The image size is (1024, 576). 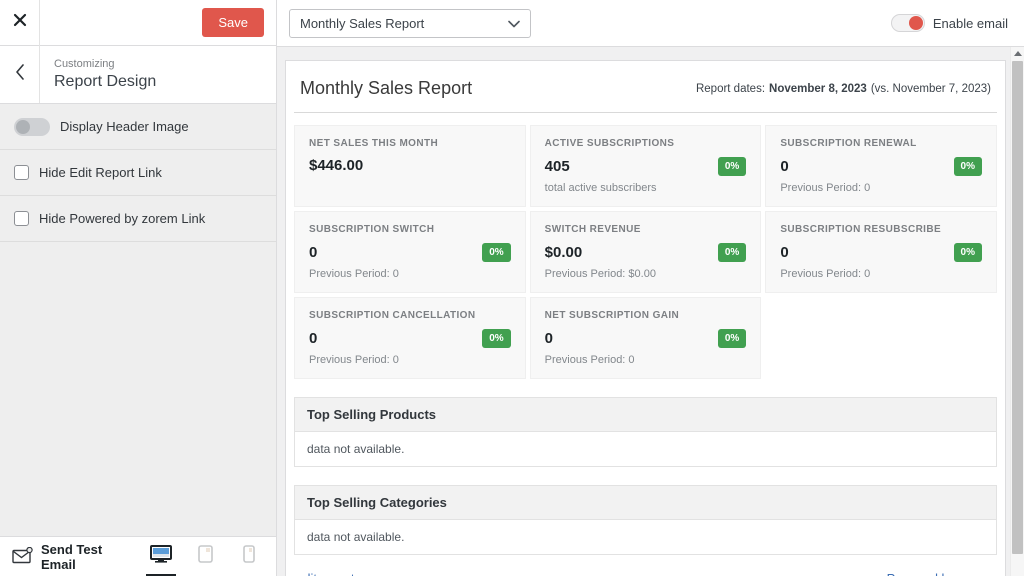 I want to click on control-display-header-image: Display Header Image, so click(x=138, y=127).